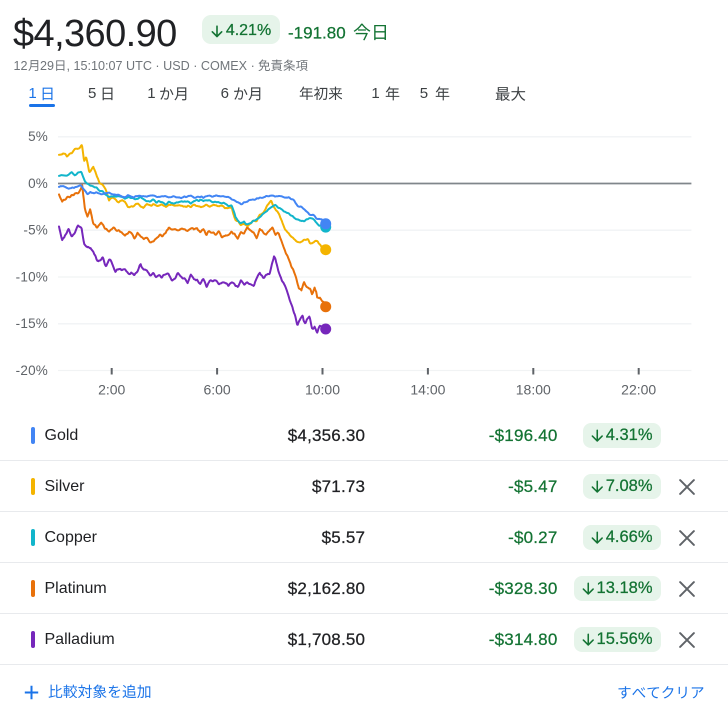 Image resolution: width=728 pixels, height=711 pixels. What do you see at coordinates (111, 390) in the screenshot?
I see `svg-text: 2:00` at bounding box center [111, 390].